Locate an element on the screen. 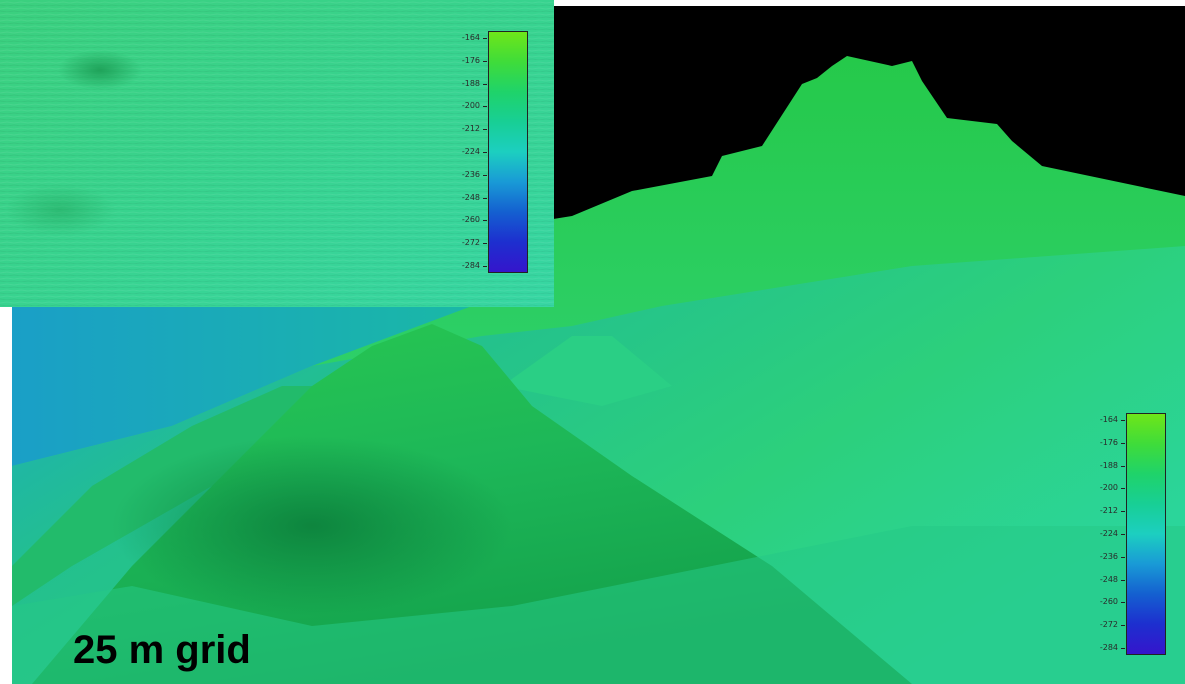 The image size is (1185, 684). deep-slope is located at coordinates (242, 366).